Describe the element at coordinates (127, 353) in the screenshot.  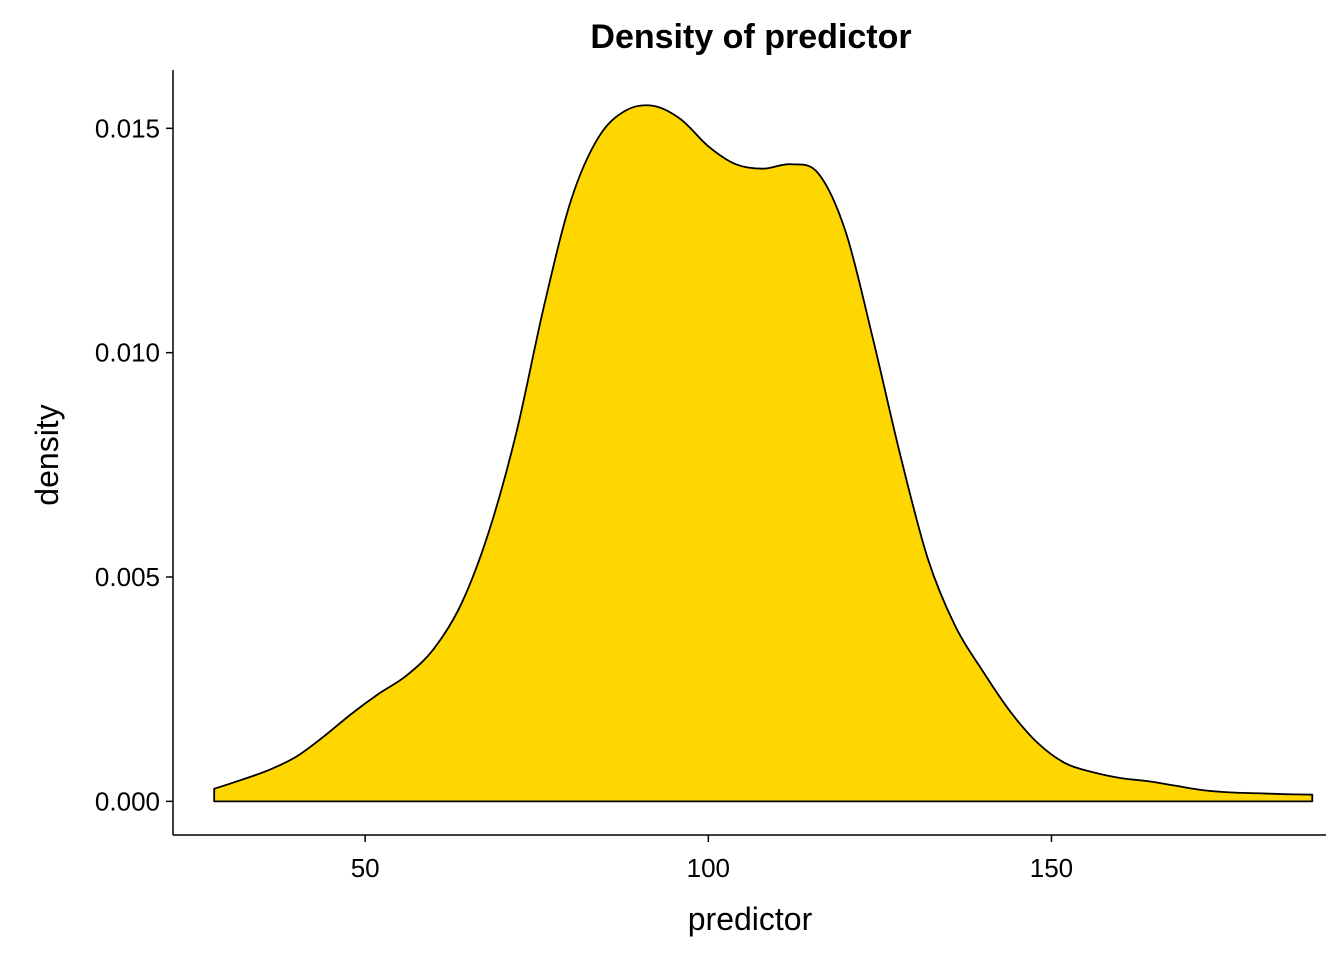
I see `y-tick-label: 0.010` at that location.